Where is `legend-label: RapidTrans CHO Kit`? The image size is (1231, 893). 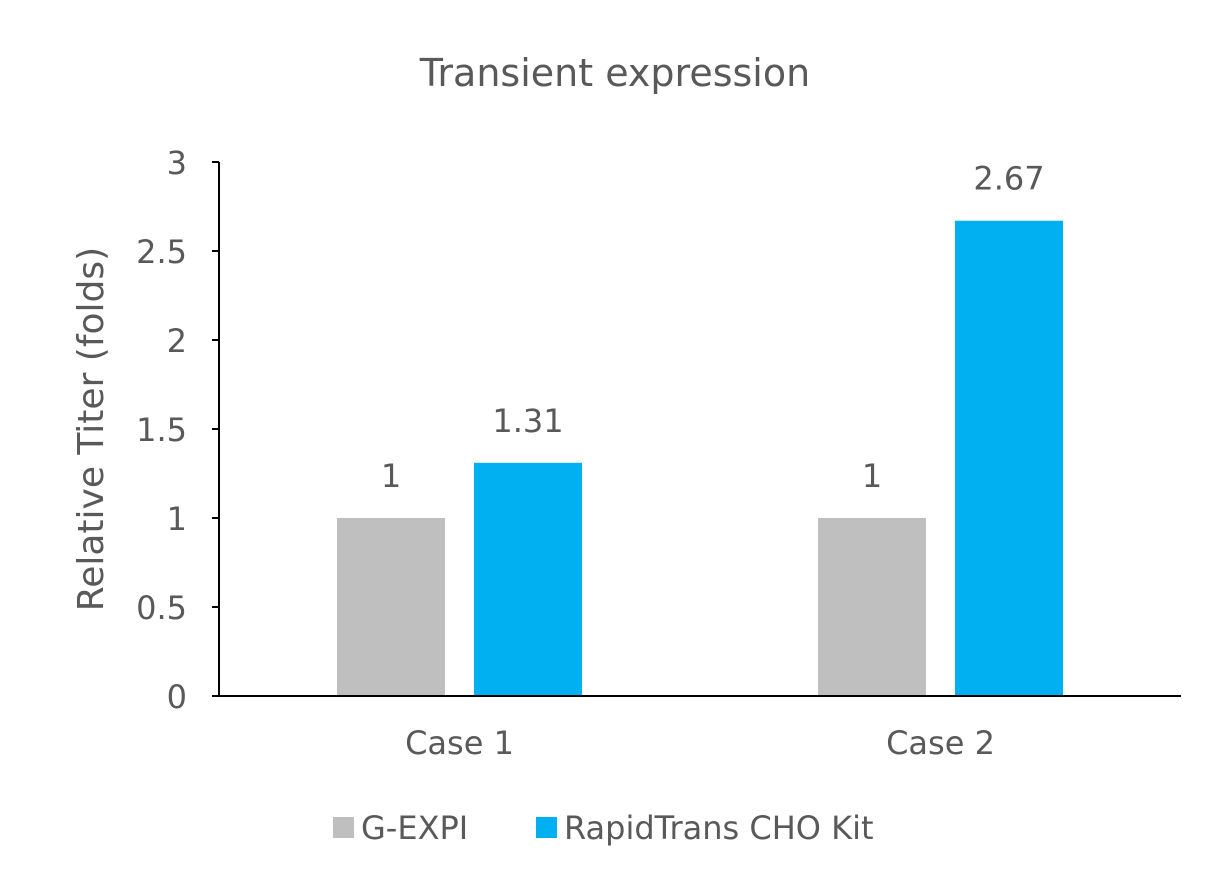 legend-label: RapidTrans CHO Kit is located at coordinates (719, 828).